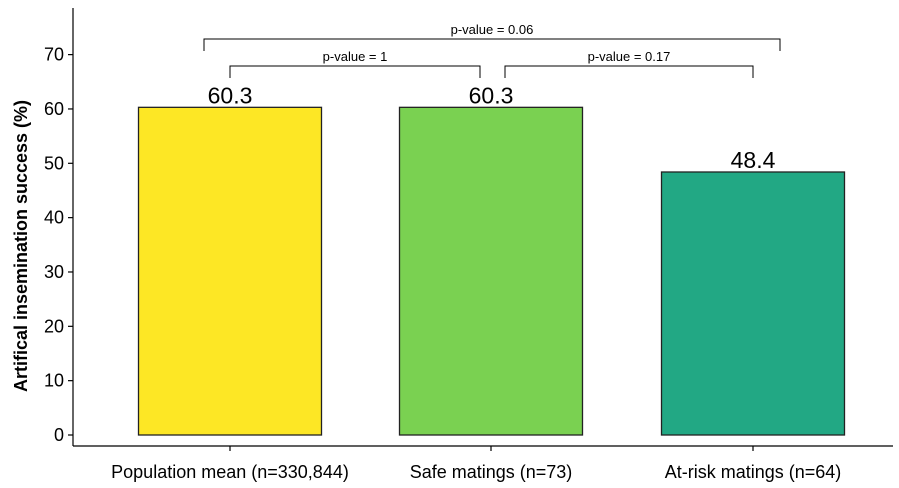  I want to click on p-value-label: p-value = 0.17, so click(629, 56).